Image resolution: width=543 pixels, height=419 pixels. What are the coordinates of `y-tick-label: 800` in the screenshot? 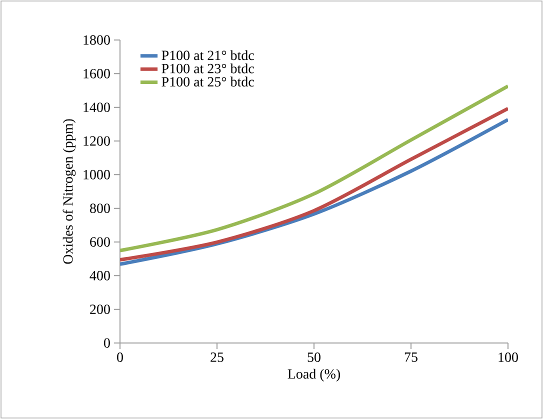 It's located at (100, 209).